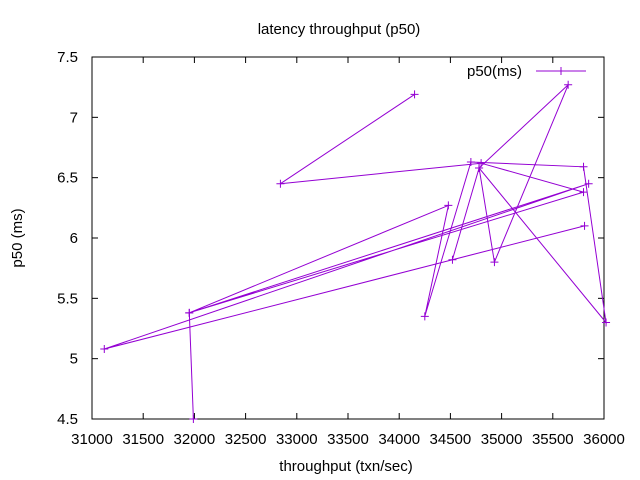  Describe the element at coordinates (74, 359) in the screenshot. I see `y-tick-label: 5` at that location.